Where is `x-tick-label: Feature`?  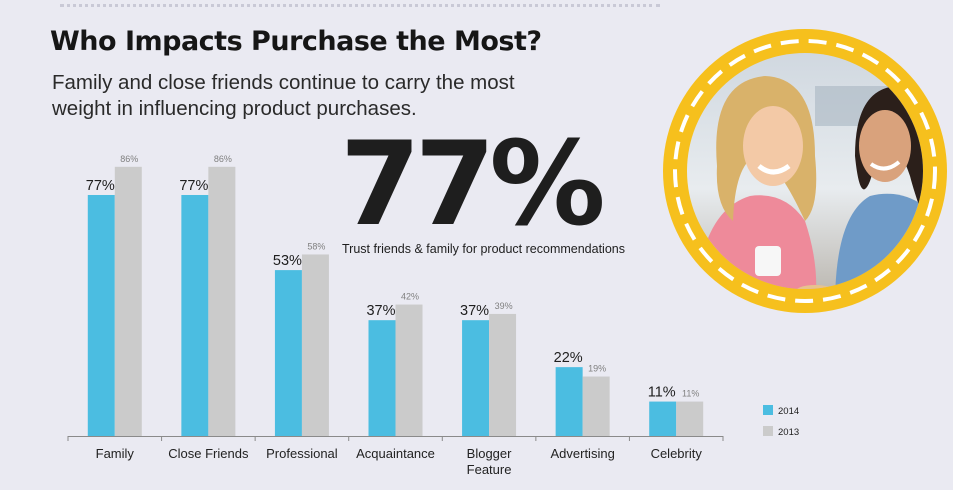
x-tick-label: Feature is located at coordinates (489, 469).